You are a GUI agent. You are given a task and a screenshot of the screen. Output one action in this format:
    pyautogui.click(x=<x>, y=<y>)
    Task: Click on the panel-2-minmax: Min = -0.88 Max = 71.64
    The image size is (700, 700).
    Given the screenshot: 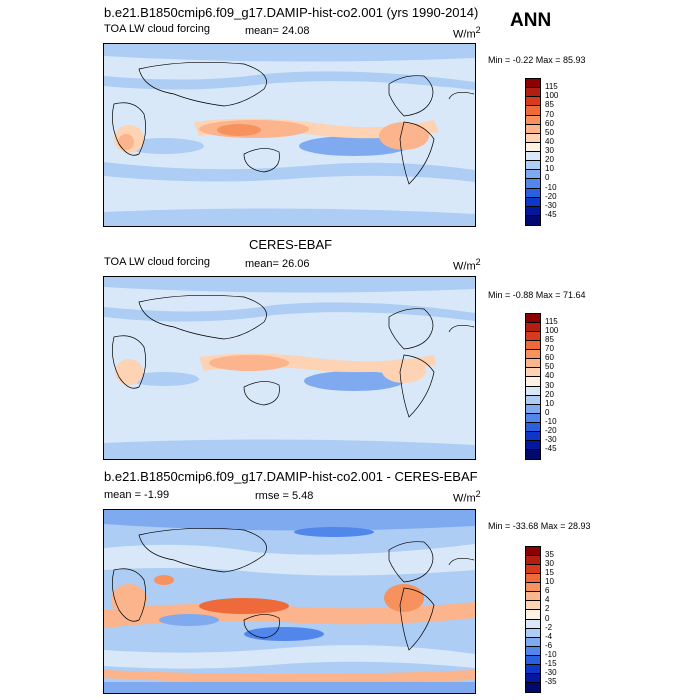 What is the action you would take?
    pyautogui.click(x=537, y=295)
    